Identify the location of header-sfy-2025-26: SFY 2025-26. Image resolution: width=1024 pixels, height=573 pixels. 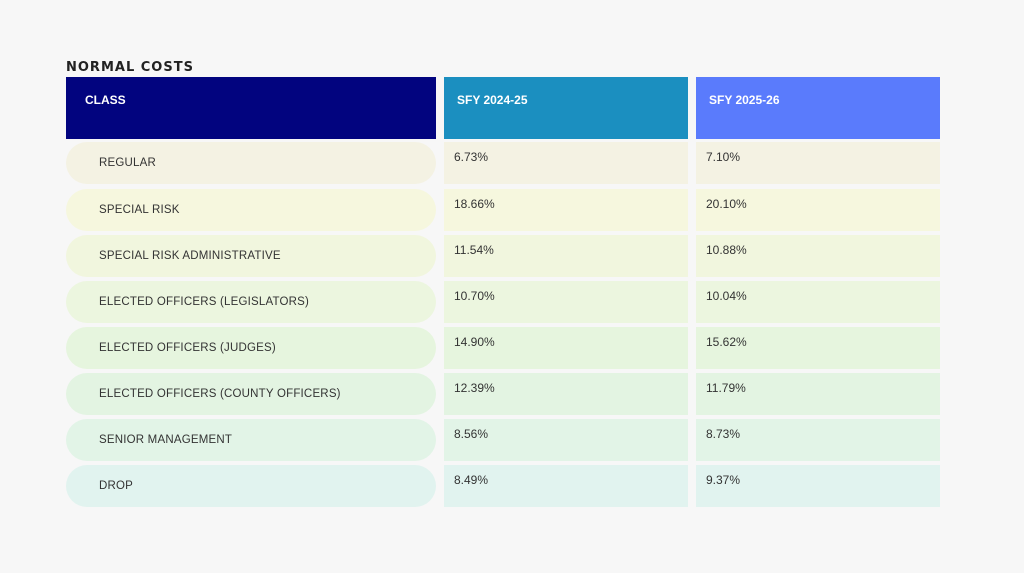
(818, 108).